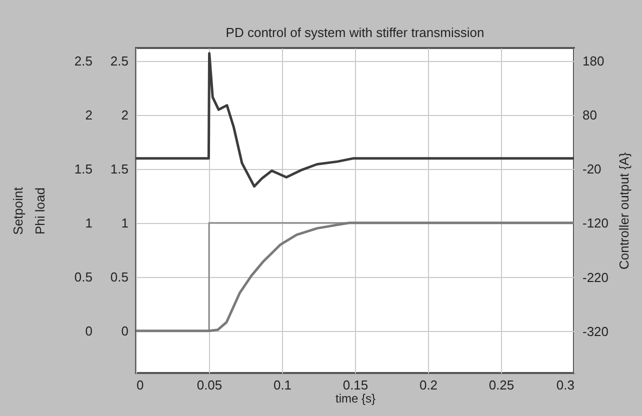  I want to click on x-tick-label: 0.05, so click(209, 385).